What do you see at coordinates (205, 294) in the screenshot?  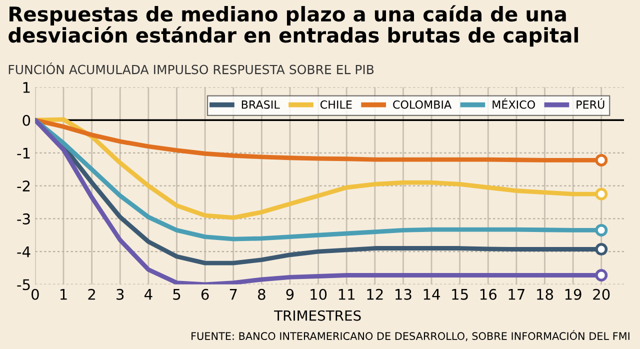 I see `x-tick-label: 6` at bounding box center [205, 294].